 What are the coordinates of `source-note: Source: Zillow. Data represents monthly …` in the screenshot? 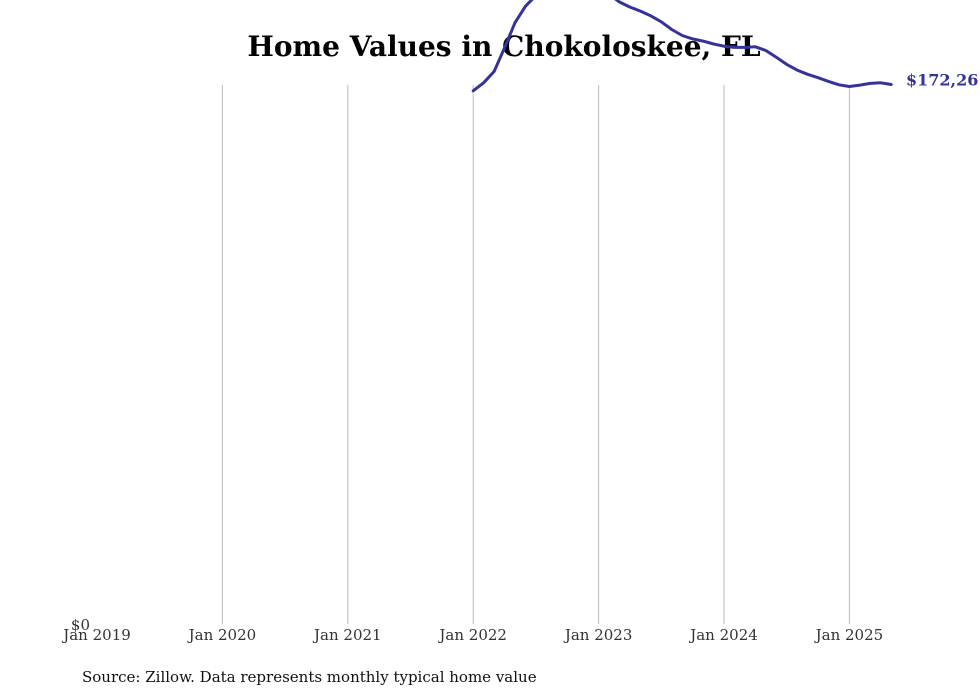 It's located at (309, 677).